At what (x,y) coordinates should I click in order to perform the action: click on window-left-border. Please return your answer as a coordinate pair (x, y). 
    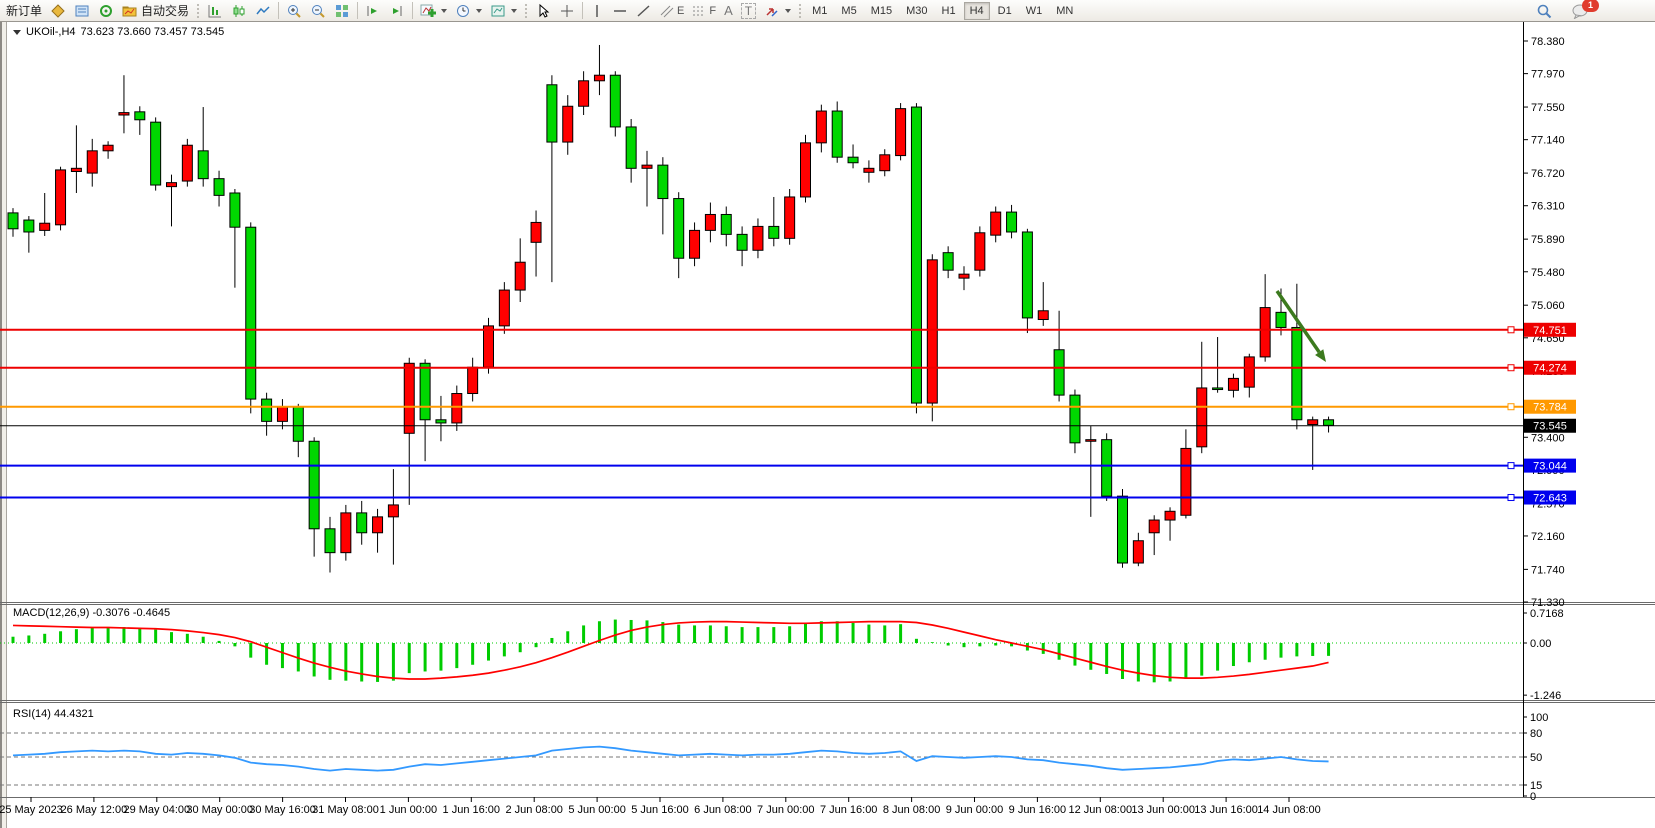
    Looking at the image, I should click on (3, 425).